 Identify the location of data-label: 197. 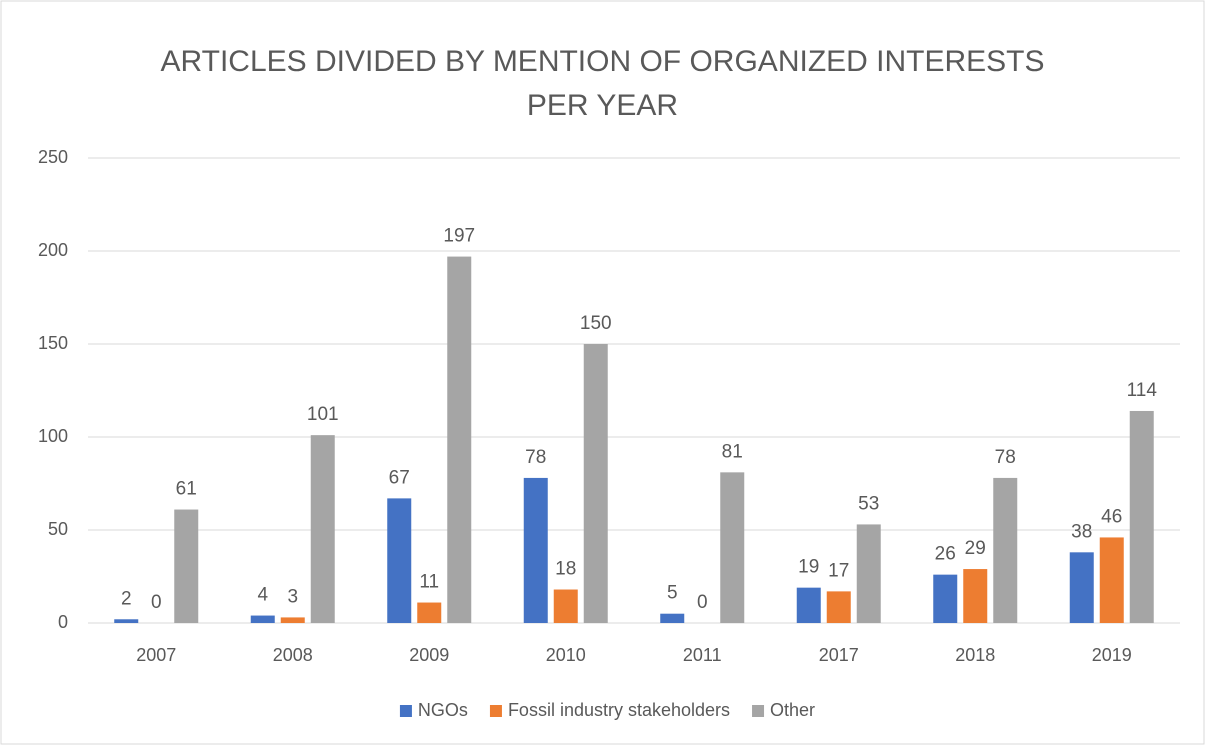
(459, 236).